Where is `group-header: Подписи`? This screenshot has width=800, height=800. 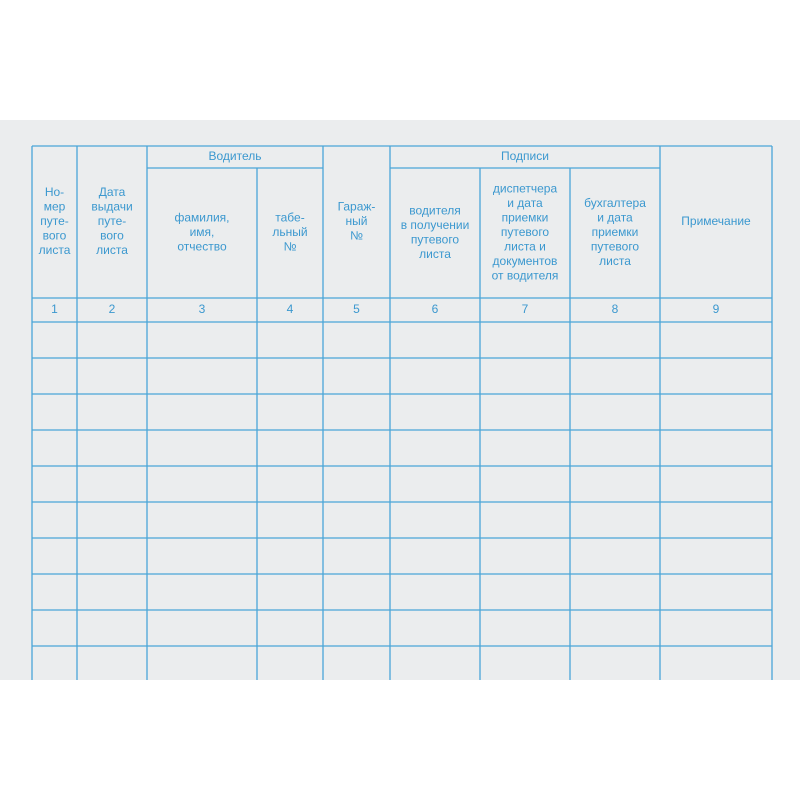
group-header: Подписи is located at coordinates (525, 156).